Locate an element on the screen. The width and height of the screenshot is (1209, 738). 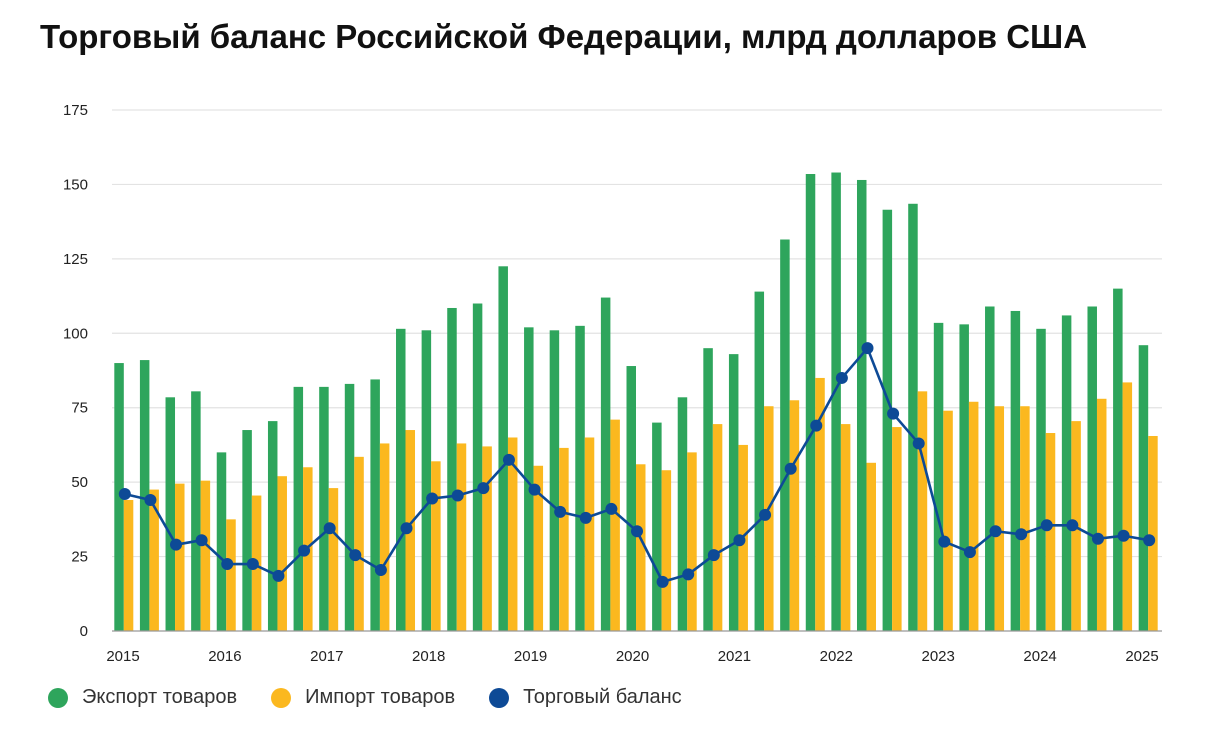
legend-item-export: Экспорт товаров is located at coordinates (142, 697).